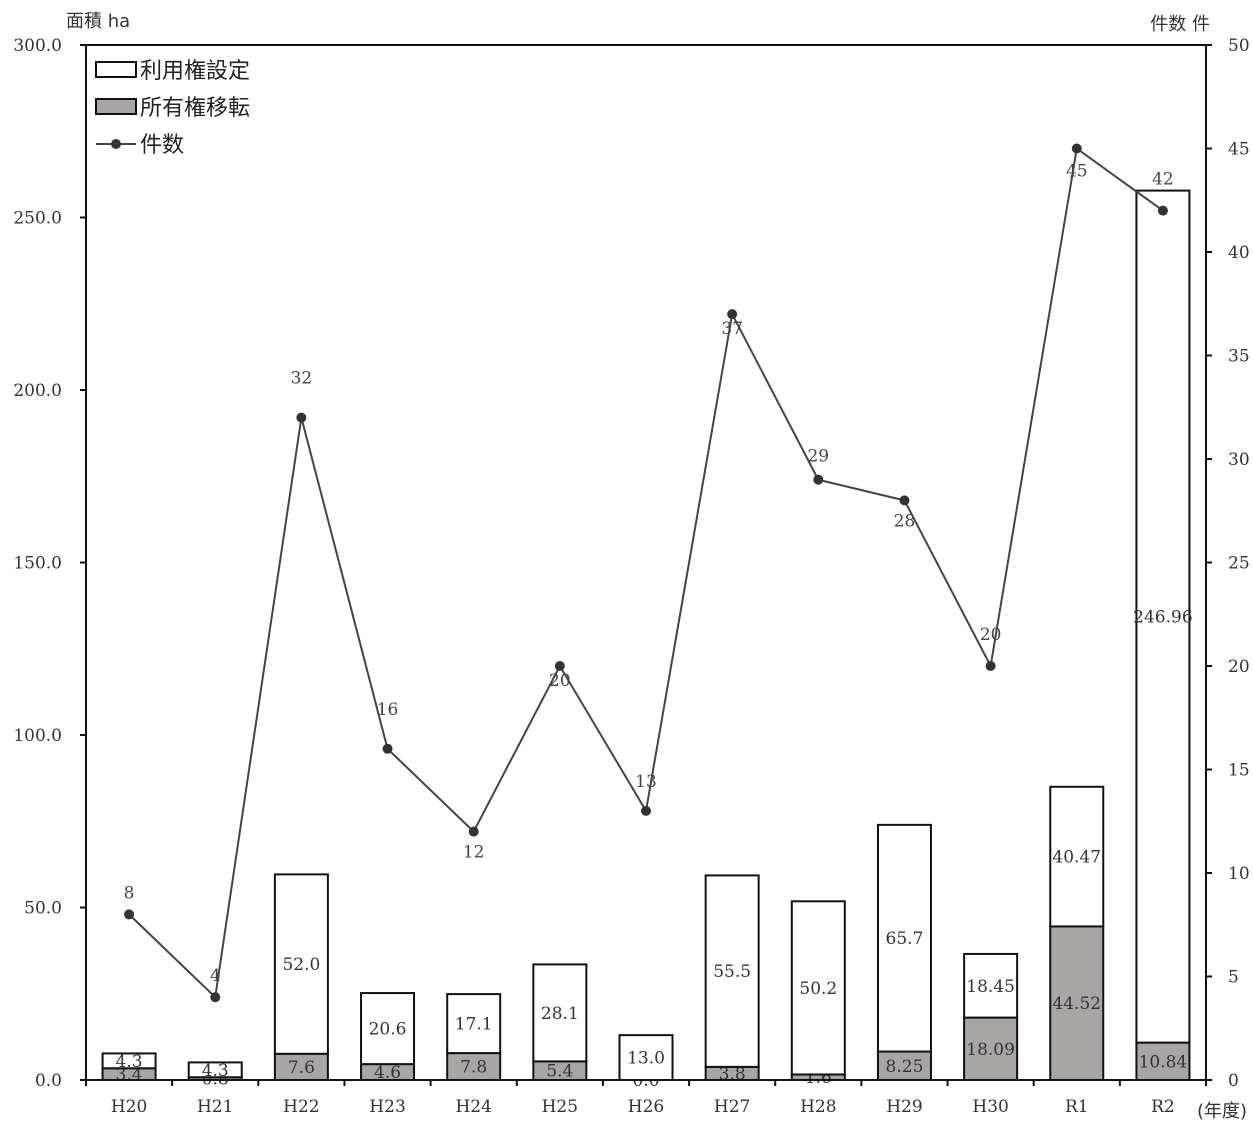  Describe the element at coordinates (473, 831) in the screenshot. I see `count-point-H24` at that location.